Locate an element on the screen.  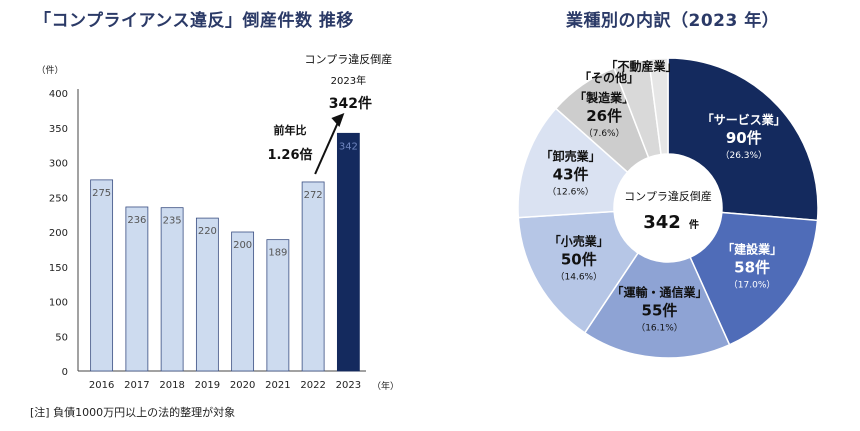
bar-2020 is located at coordinates (243, 301).